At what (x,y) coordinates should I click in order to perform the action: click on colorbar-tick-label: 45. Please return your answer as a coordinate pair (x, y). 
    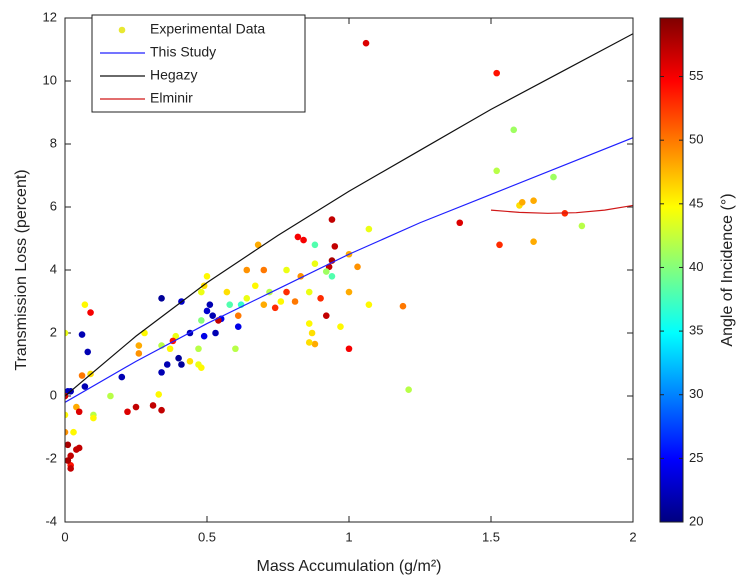
    Looking at the image, I should click on (696, 202).